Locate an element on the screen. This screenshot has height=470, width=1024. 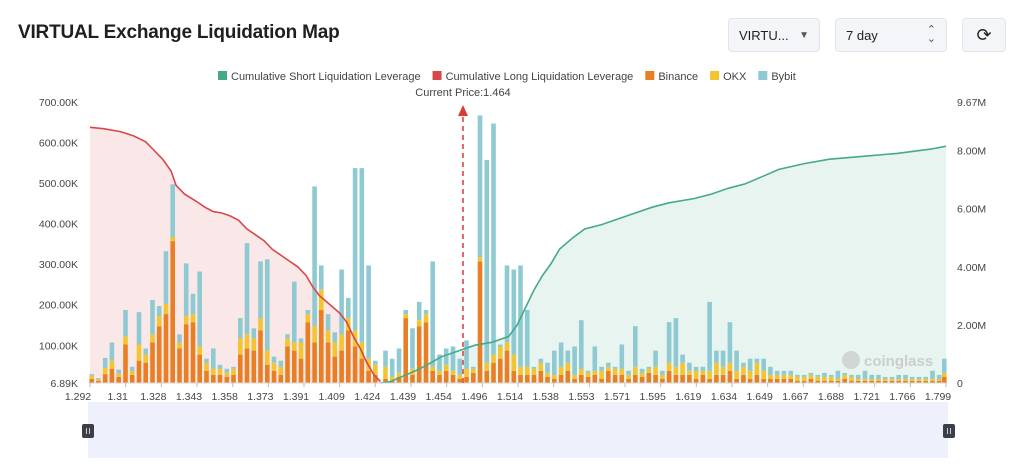
x-tick-label: 1.292 is located at coordinates (78, 397).